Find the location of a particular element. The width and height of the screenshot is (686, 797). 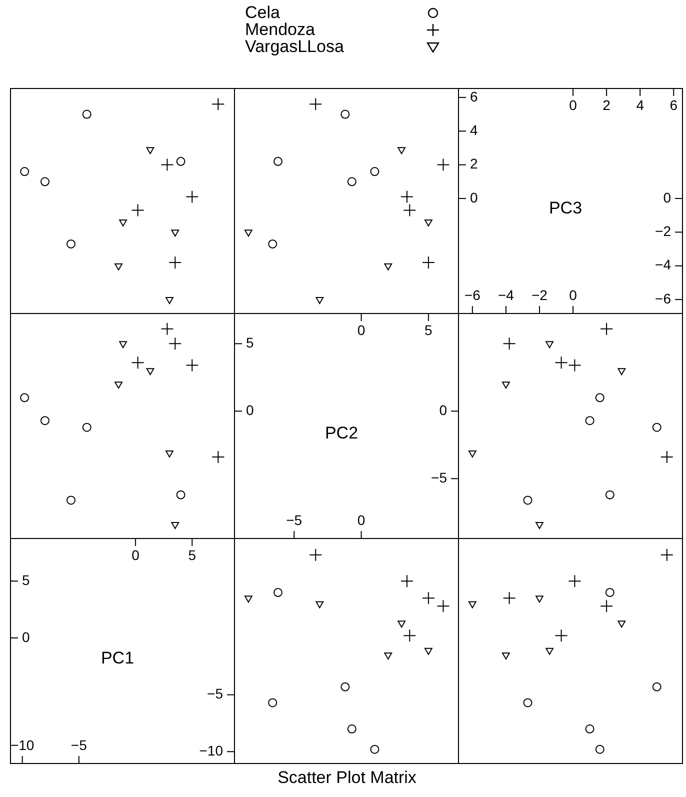

x-tick-label: −4 is located at coordinates (506, 294).